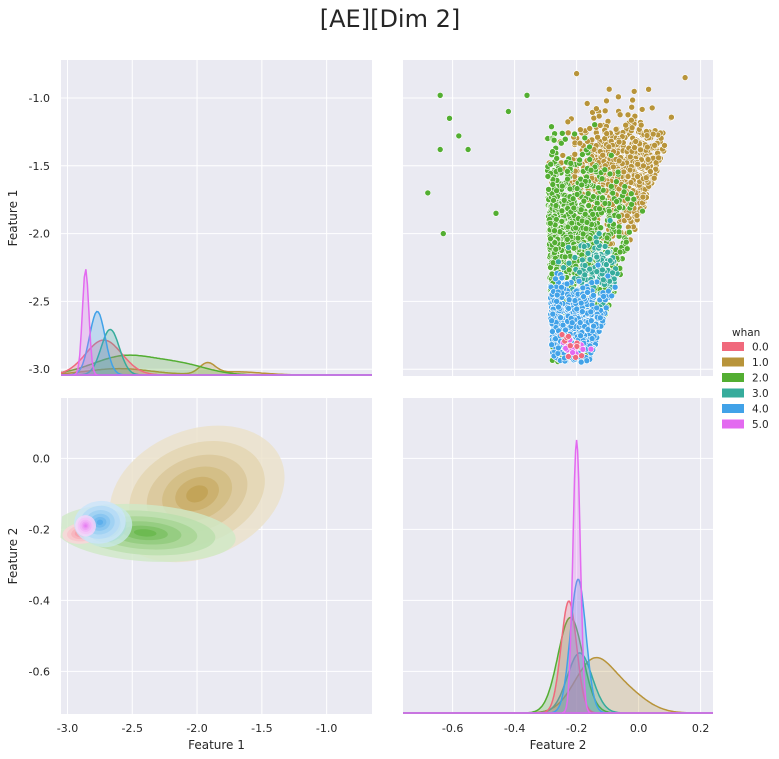  What do you see at coordinates (639, 728) in the screenshot?
I see `x-tick-label: 0.0` at bounding box center [639, 728].